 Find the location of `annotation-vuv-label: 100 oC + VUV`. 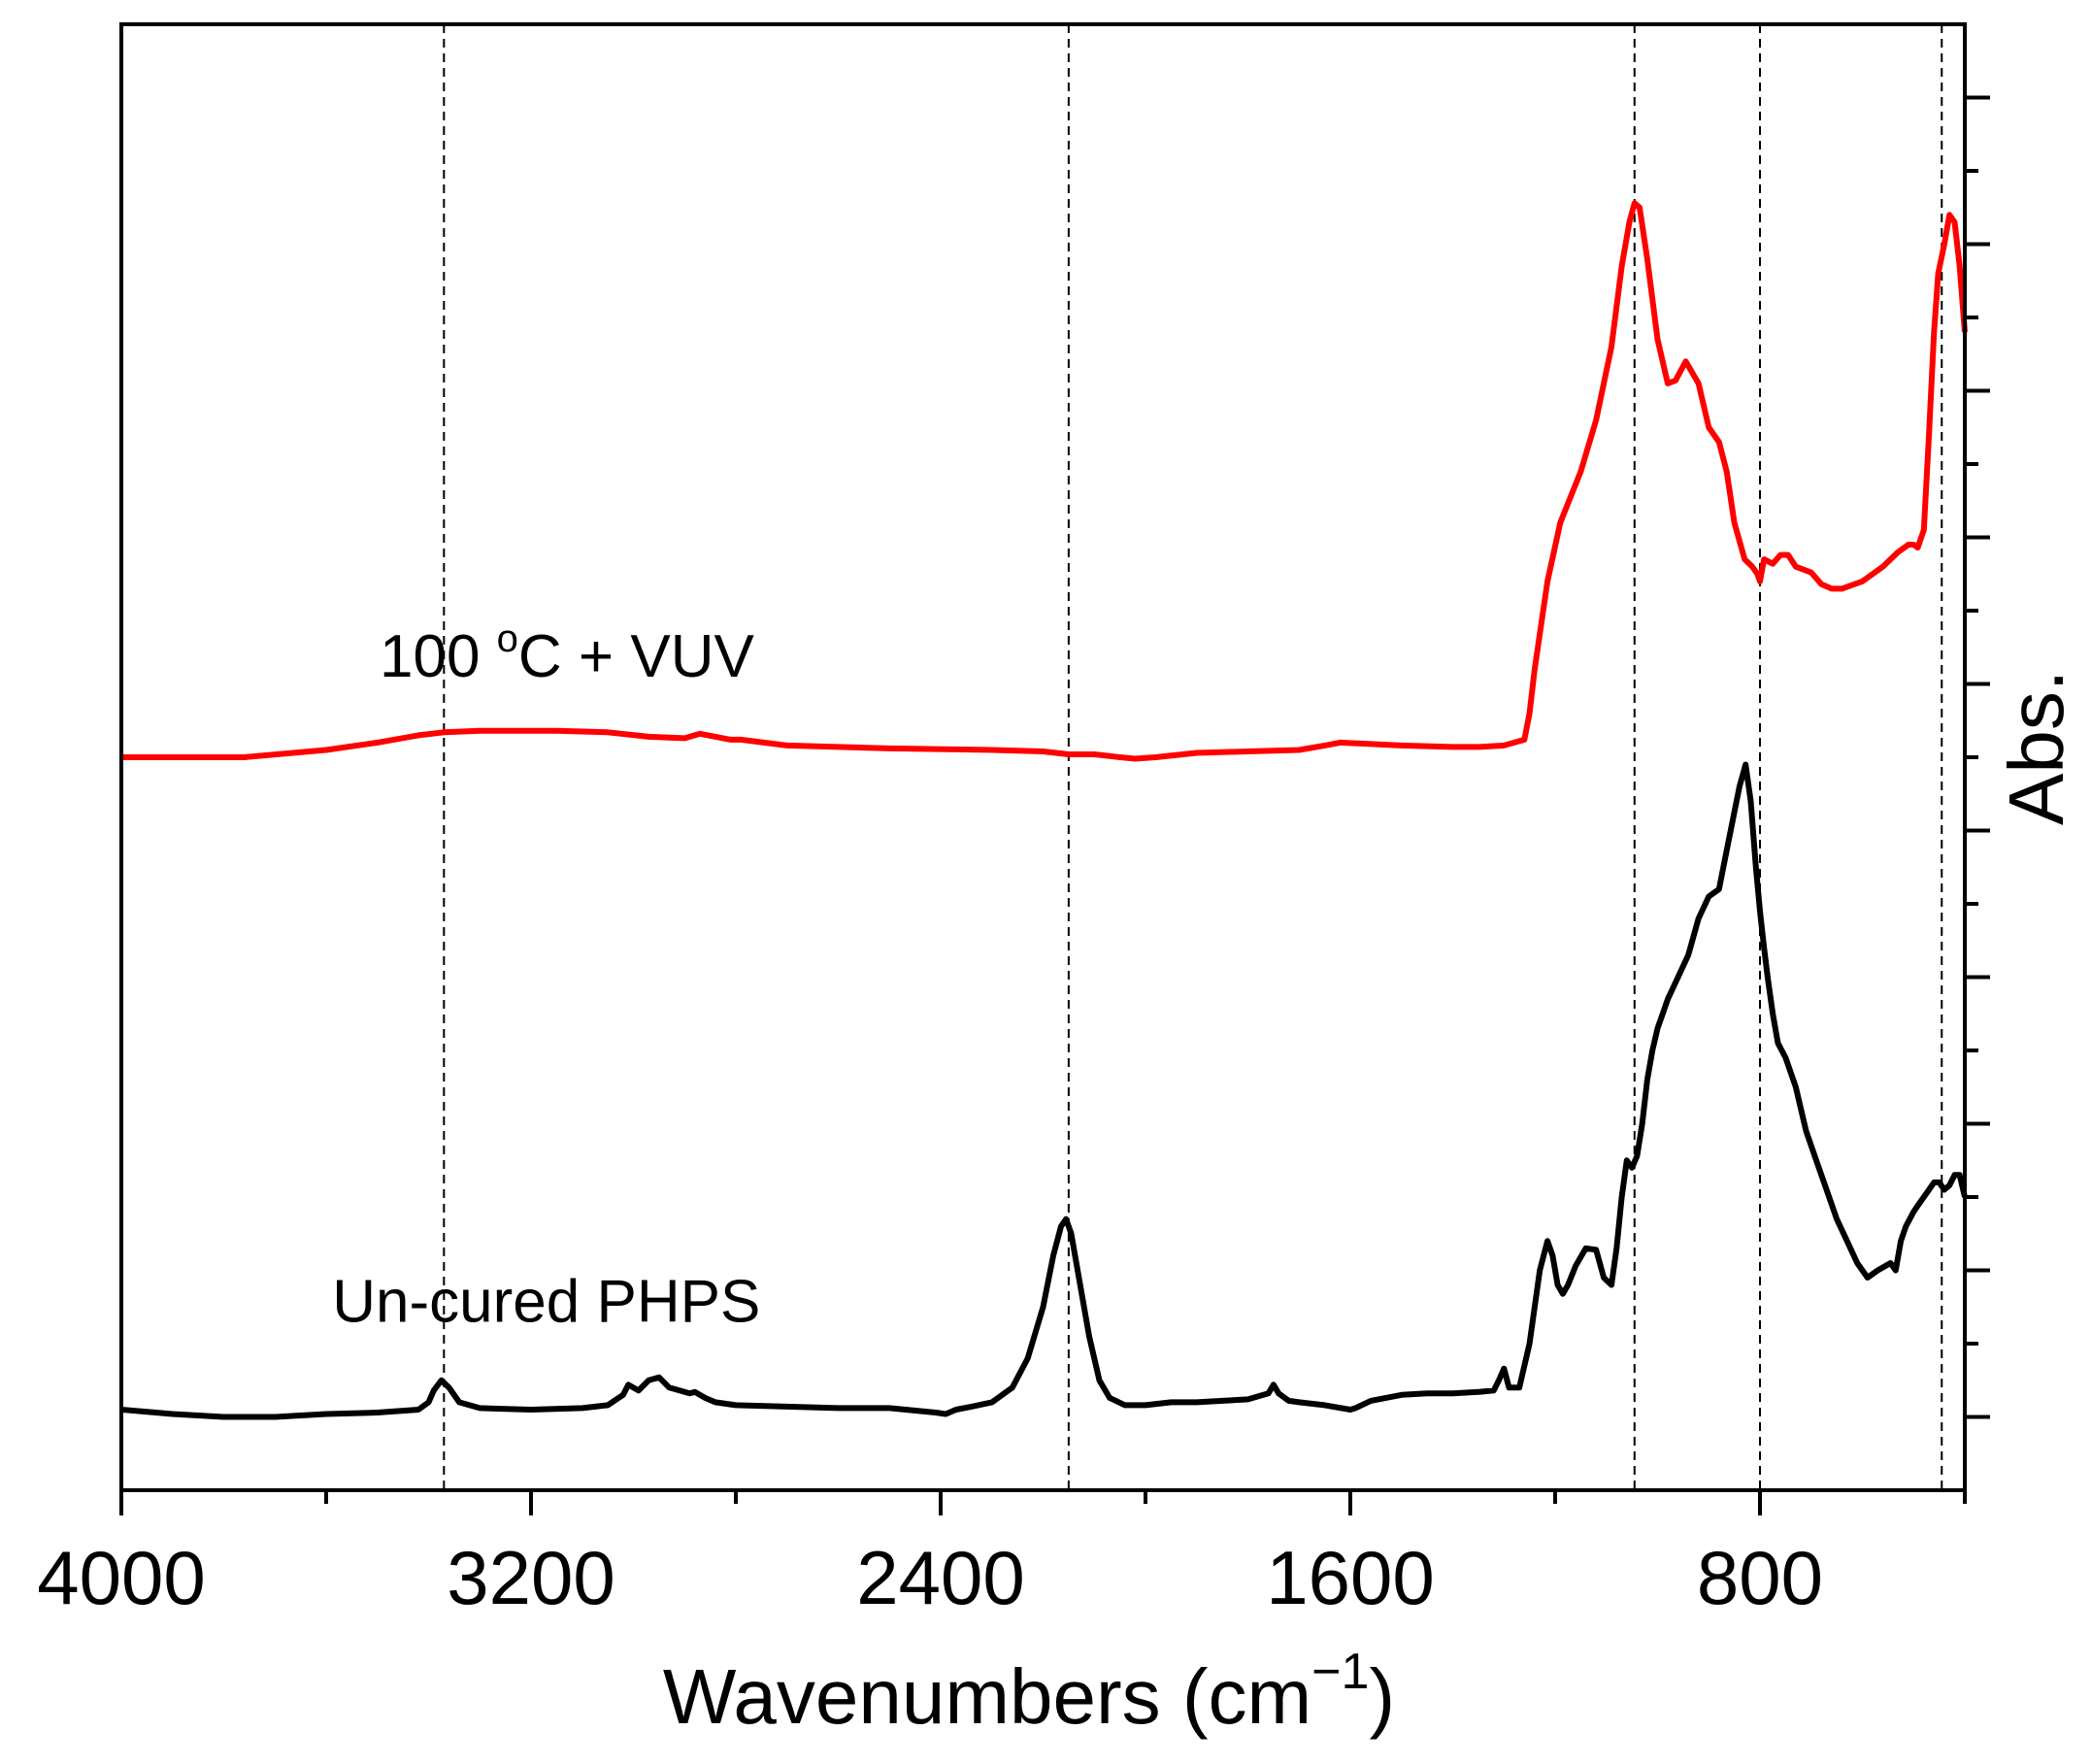

annotation-vuv-label: 100 oC + VUV is located at coordinates (567, 653).